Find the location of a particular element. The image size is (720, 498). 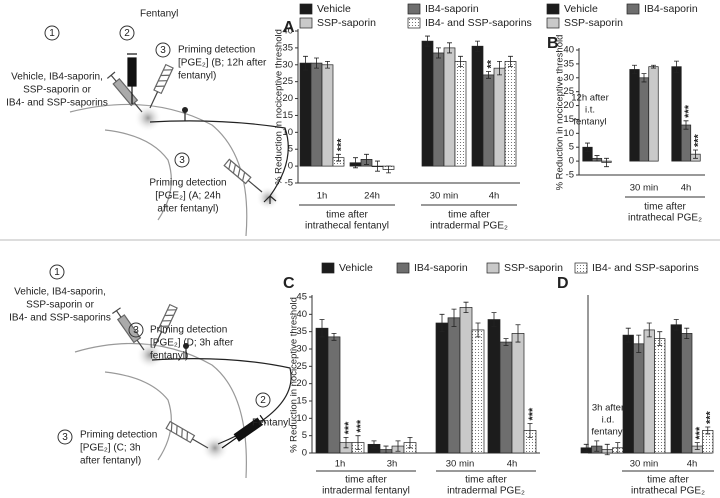

step-text: SSP-saporin or is located at coordinates (60, 305).